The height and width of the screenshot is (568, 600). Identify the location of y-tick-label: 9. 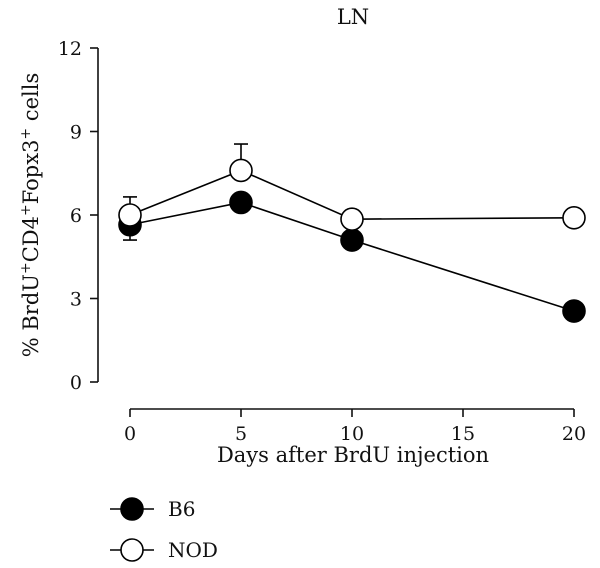
(76, 133).